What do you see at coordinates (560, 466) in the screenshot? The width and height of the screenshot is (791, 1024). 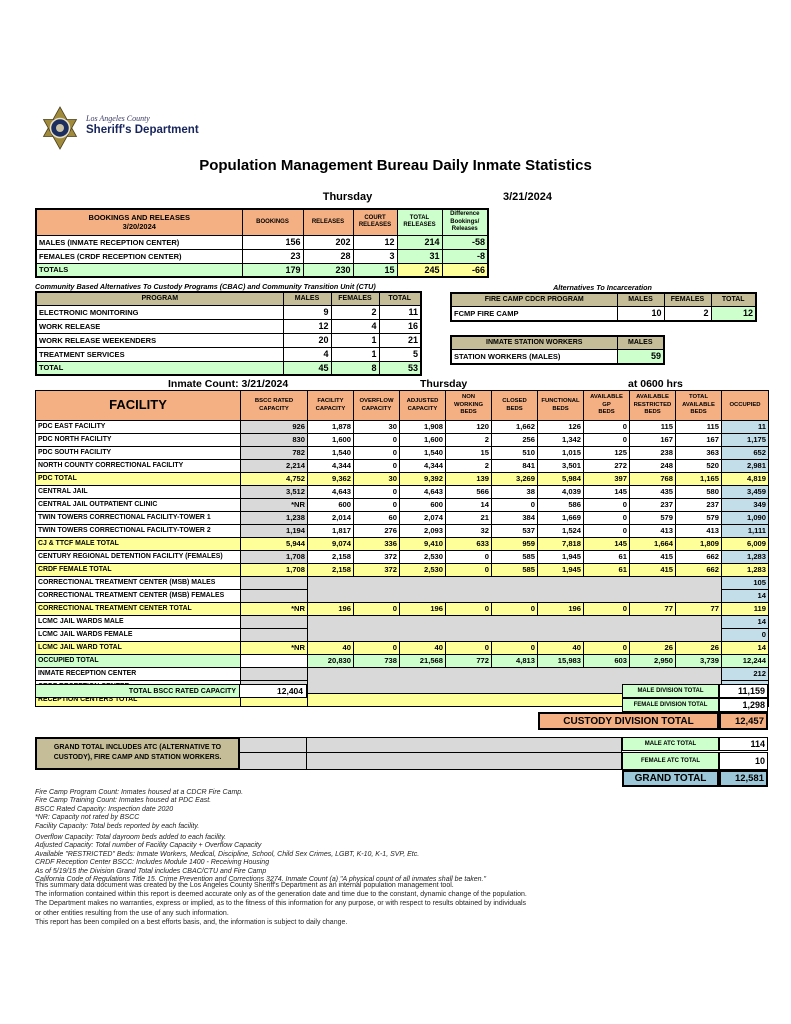 I see `facility-cell: 3,501` at bounding box center [560, 466].